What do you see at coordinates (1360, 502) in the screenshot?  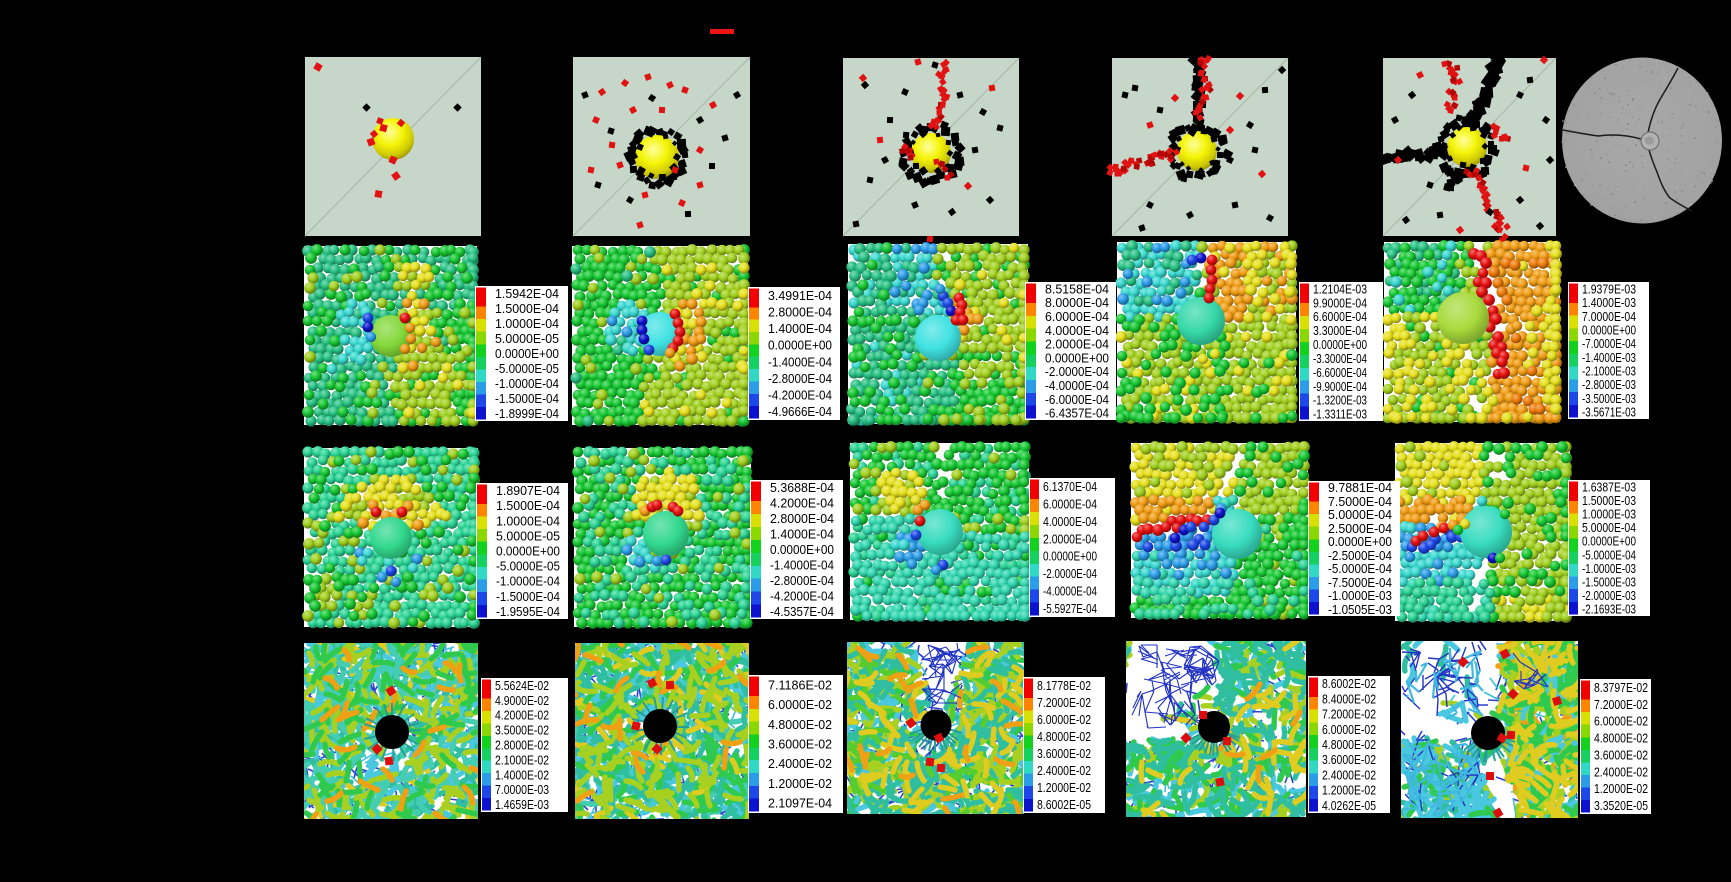 I see `svg-text: 7.5000E-04` at bounding box center [1360, 502].